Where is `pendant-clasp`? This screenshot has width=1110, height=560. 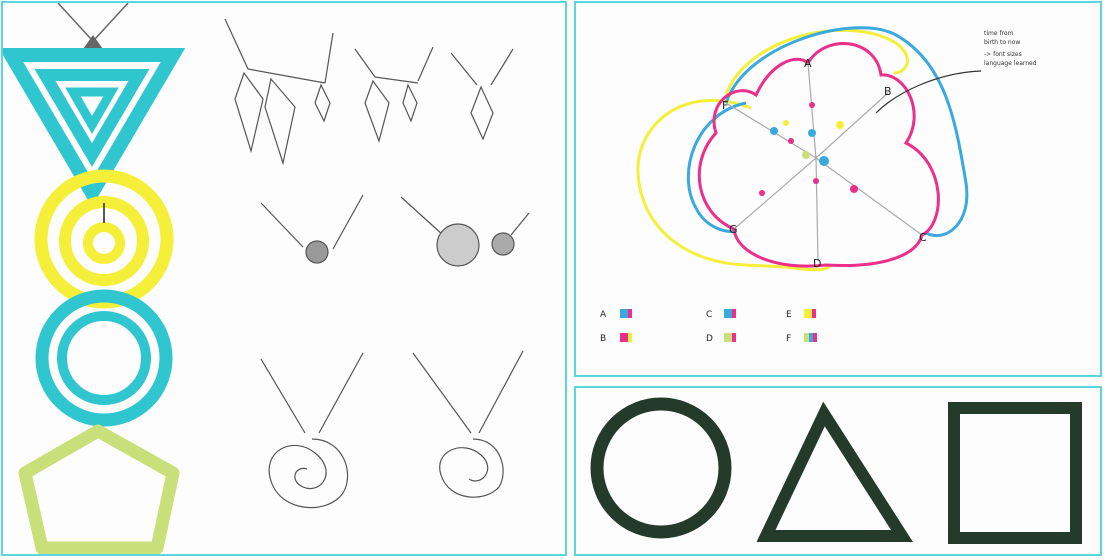 pendant-clasp is located at coordinates (93, 42).